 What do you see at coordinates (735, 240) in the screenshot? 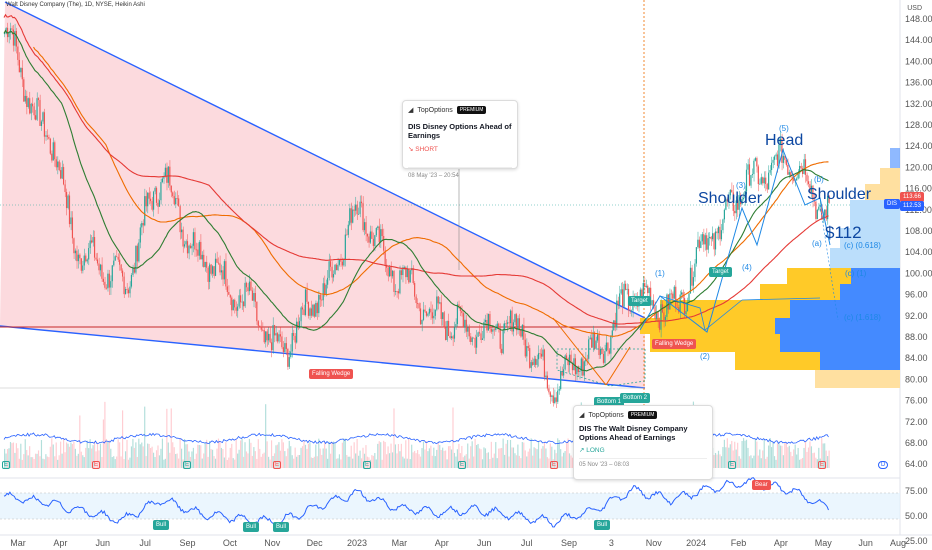
I see `elliott-wave-path` at bounding box center [735, 240].